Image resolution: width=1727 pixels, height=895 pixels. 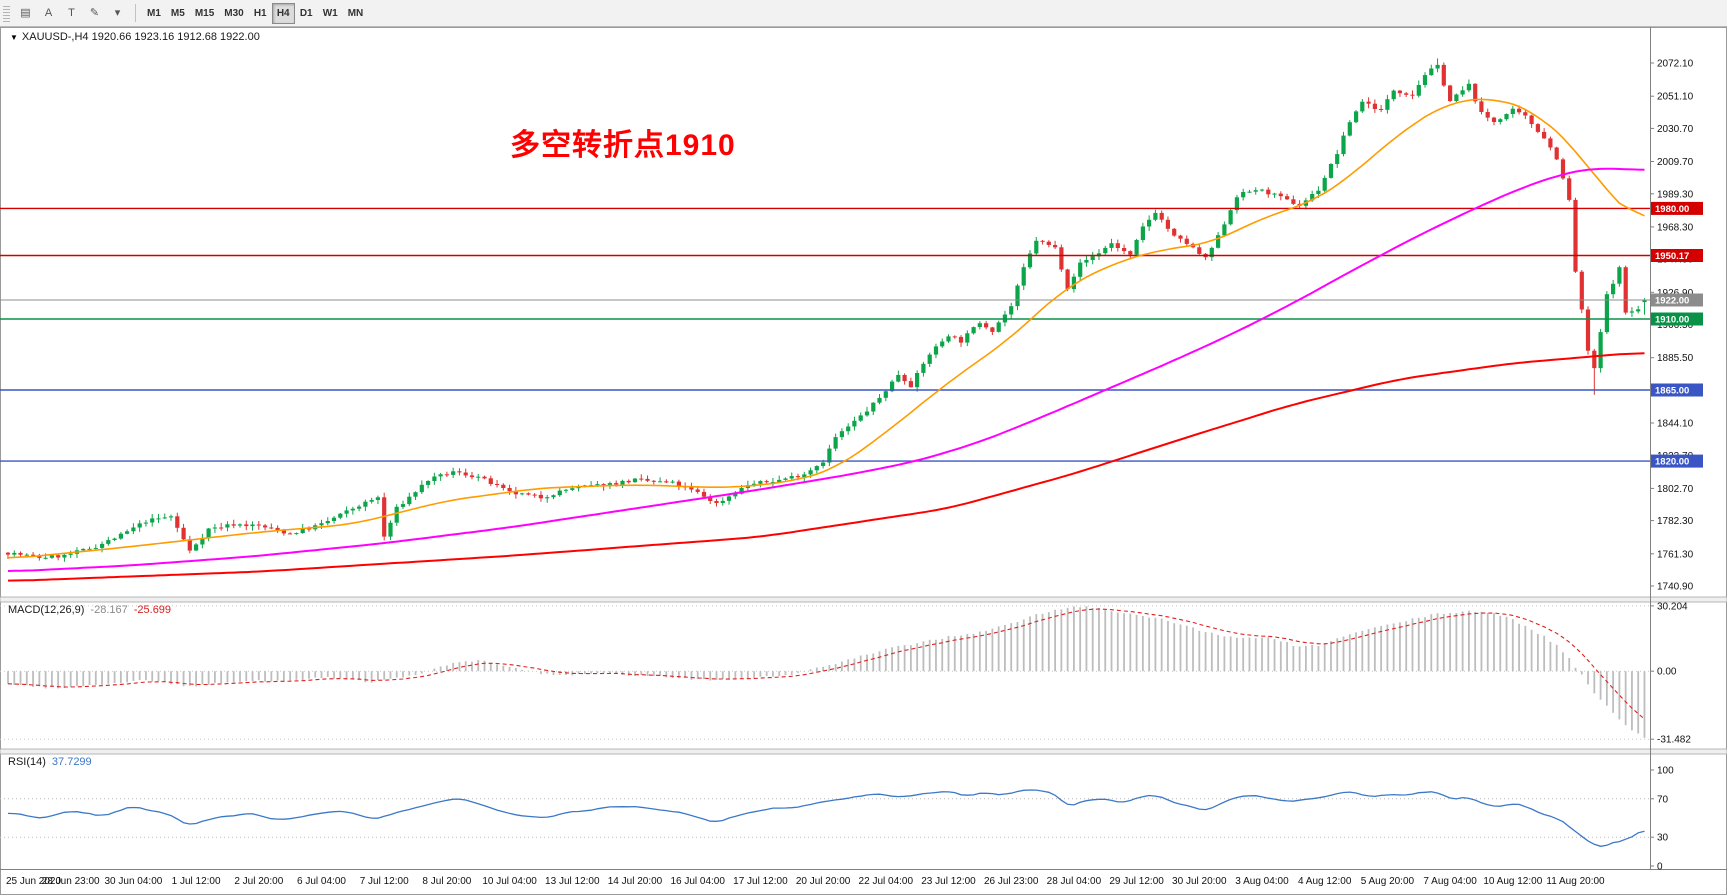 What do you see at coordinates (1667, 672) in the screenshot?
I see `svg-text: 0.00` at bounding box center [1667, 672].